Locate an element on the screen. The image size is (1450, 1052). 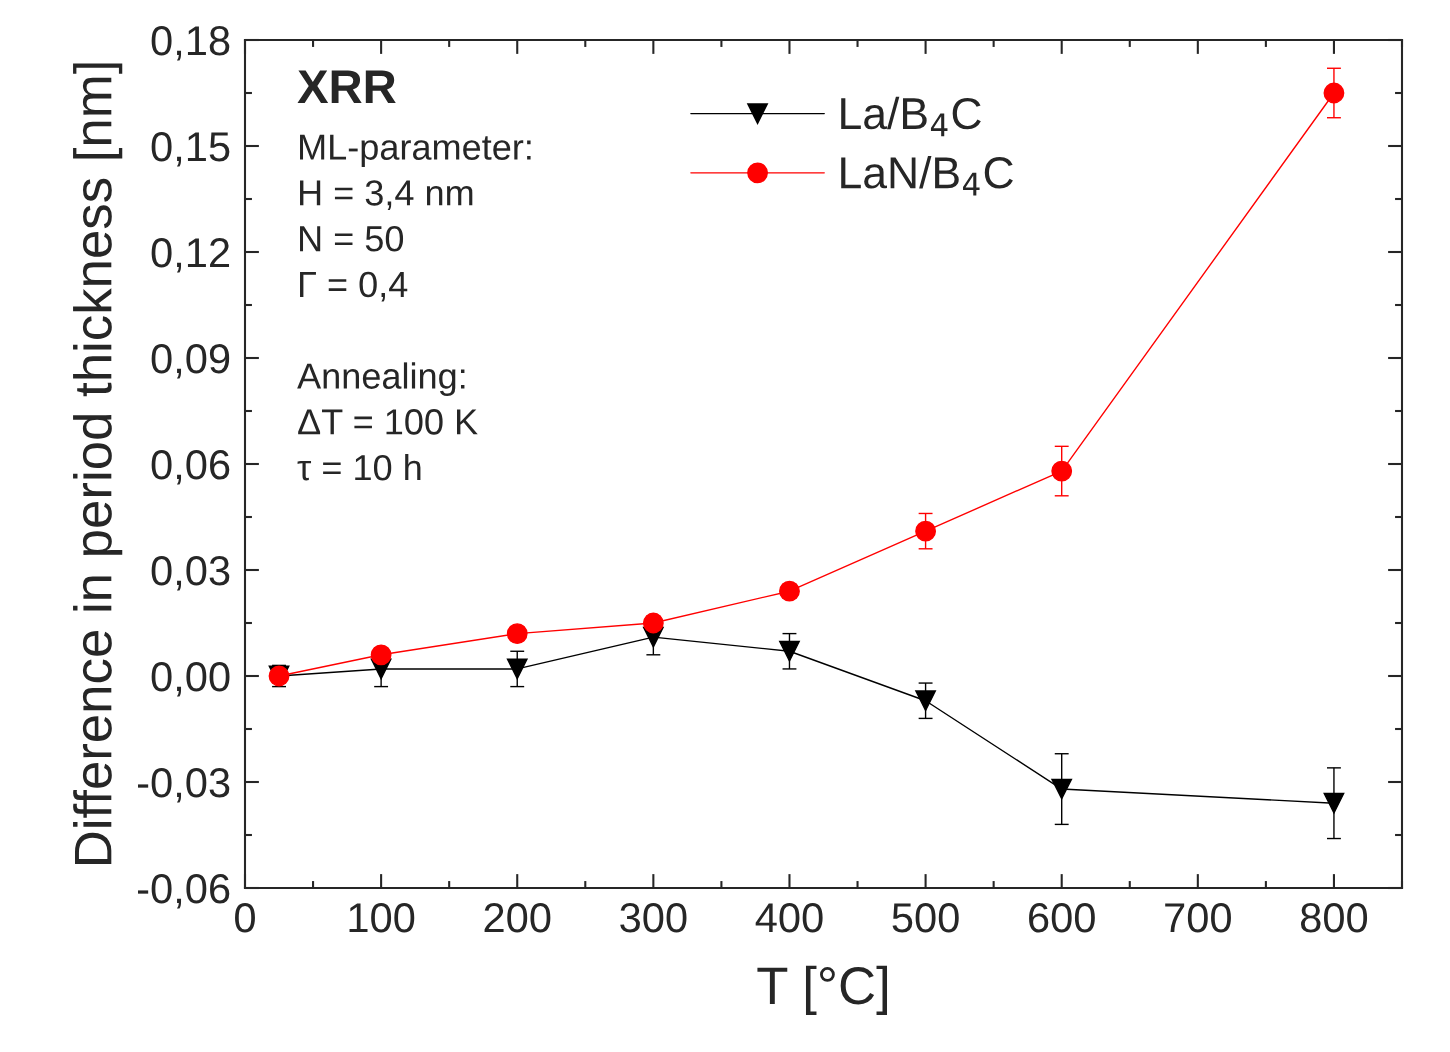
y-tick-label: 0,09 is located at coordinates (190, 361).